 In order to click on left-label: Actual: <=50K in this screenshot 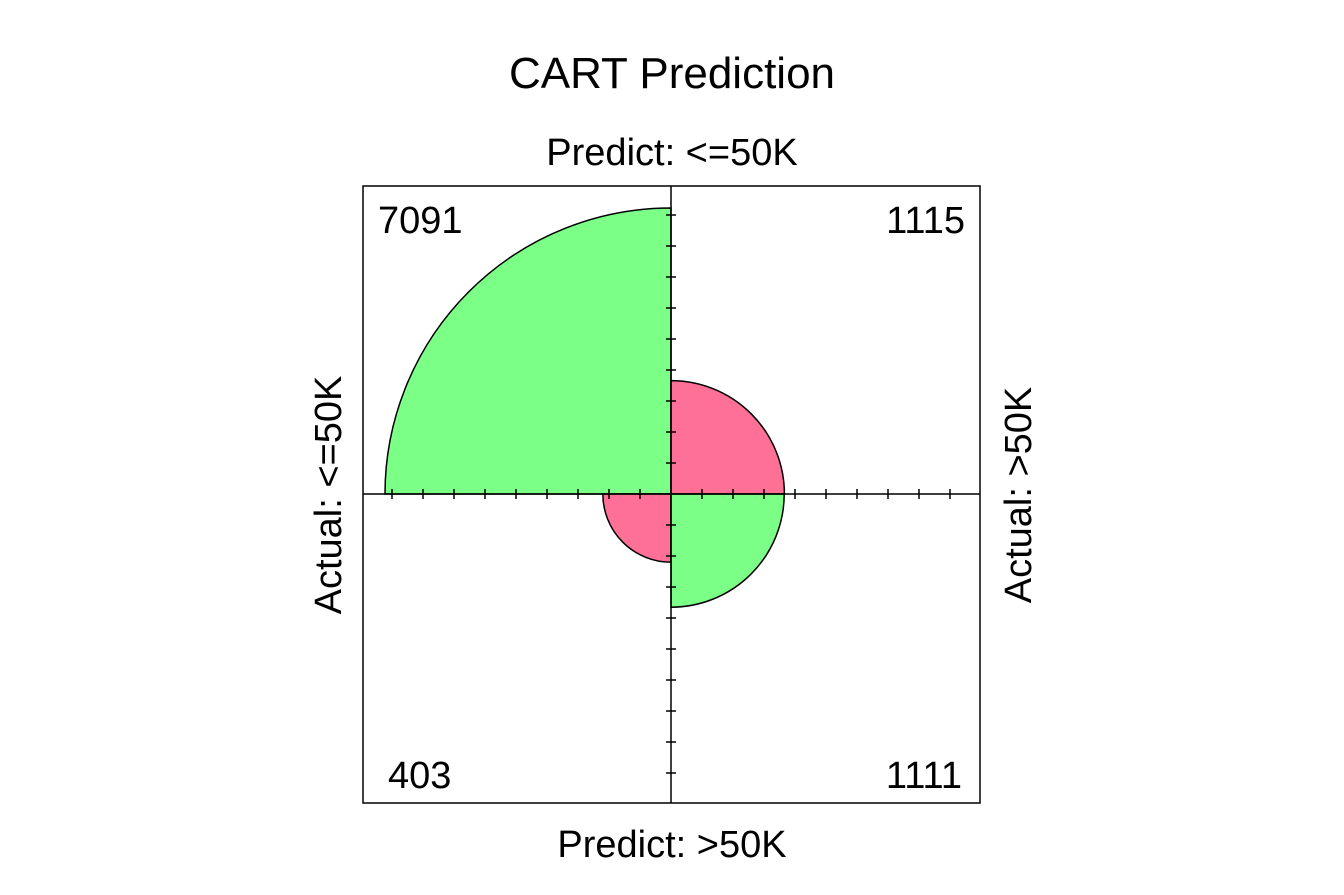, I will do `click(329, 495)`.